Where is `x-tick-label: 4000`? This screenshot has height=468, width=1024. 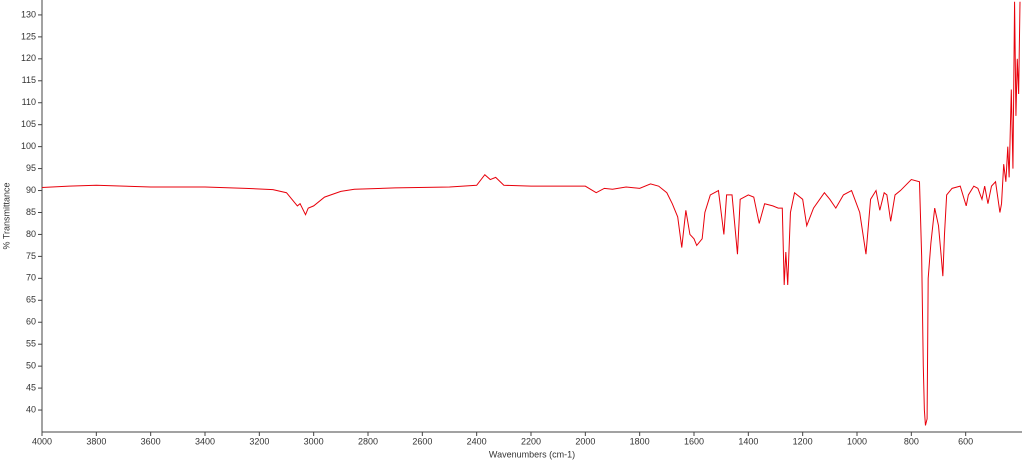
x-tick-label: 4000 is located at coordinates (42, 441).